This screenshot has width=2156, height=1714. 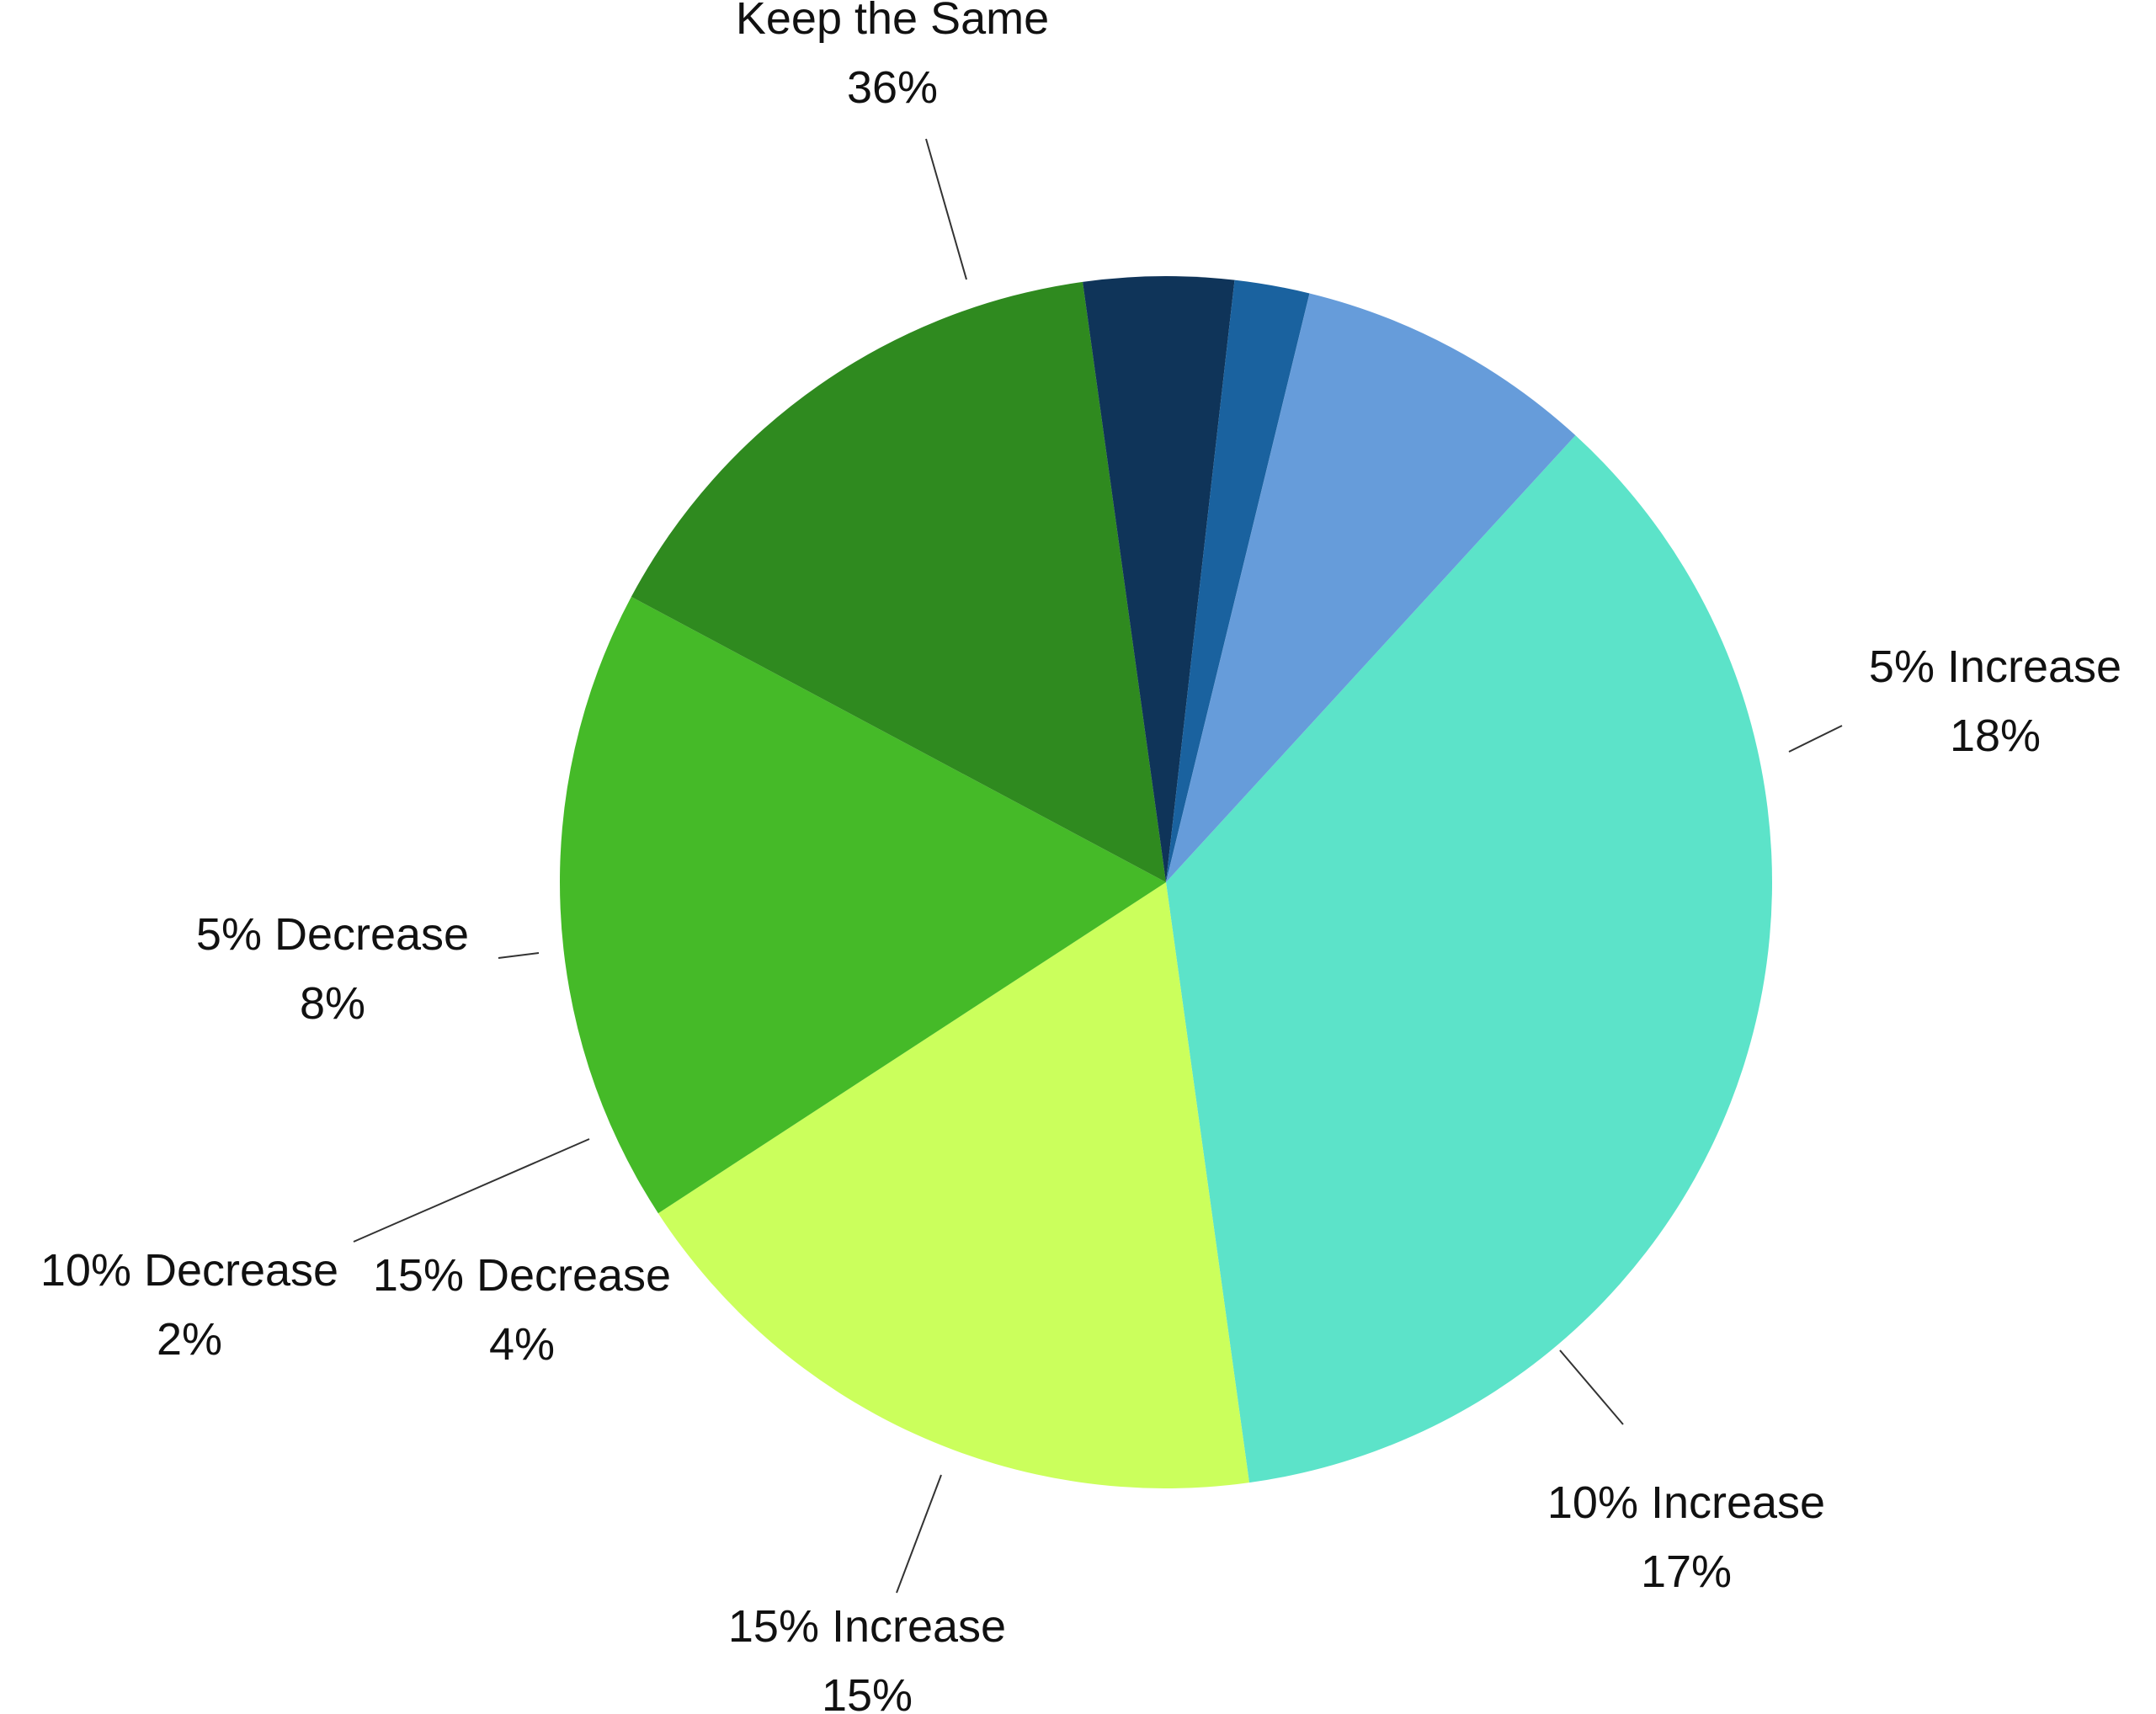 I want to click on slice-label-value: 2%, so click(x=190, y=1339).